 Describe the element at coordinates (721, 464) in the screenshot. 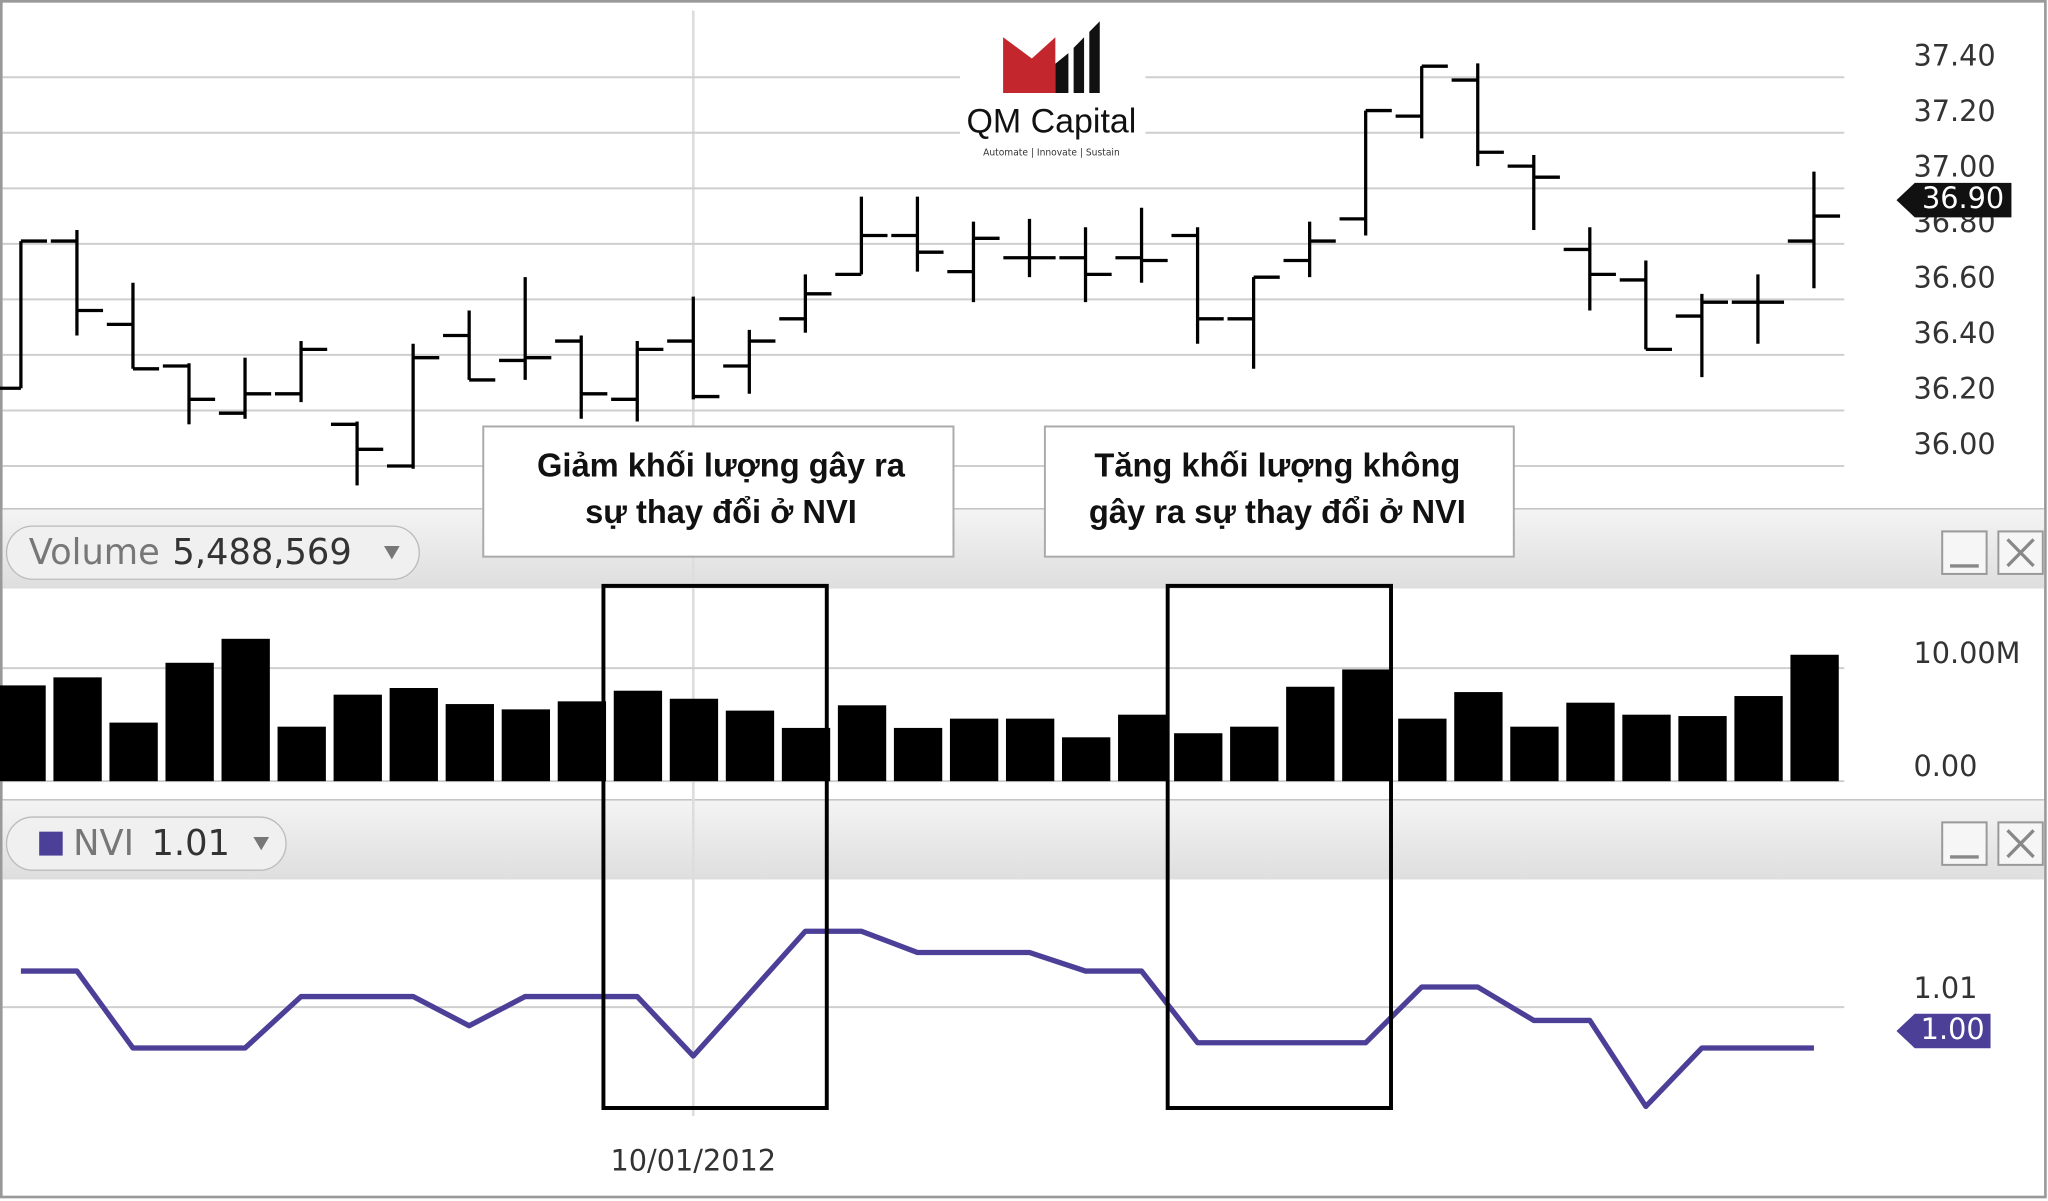

I see `annotation-text: Giảm khối lượng gây ra` at that location.